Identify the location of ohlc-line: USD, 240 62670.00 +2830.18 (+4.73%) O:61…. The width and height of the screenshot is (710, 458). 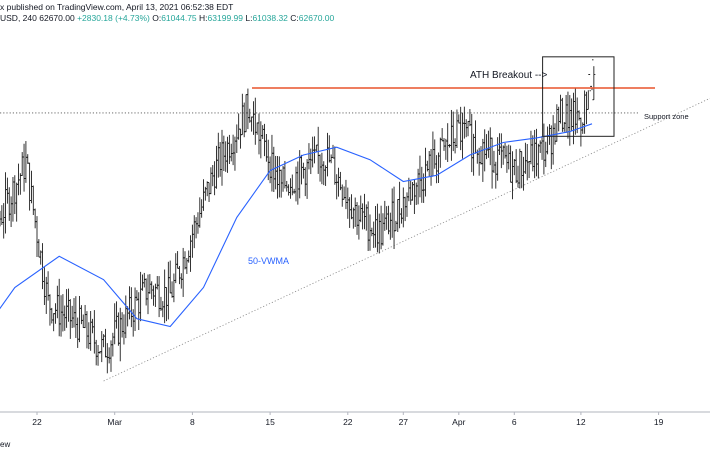
(167, 18).